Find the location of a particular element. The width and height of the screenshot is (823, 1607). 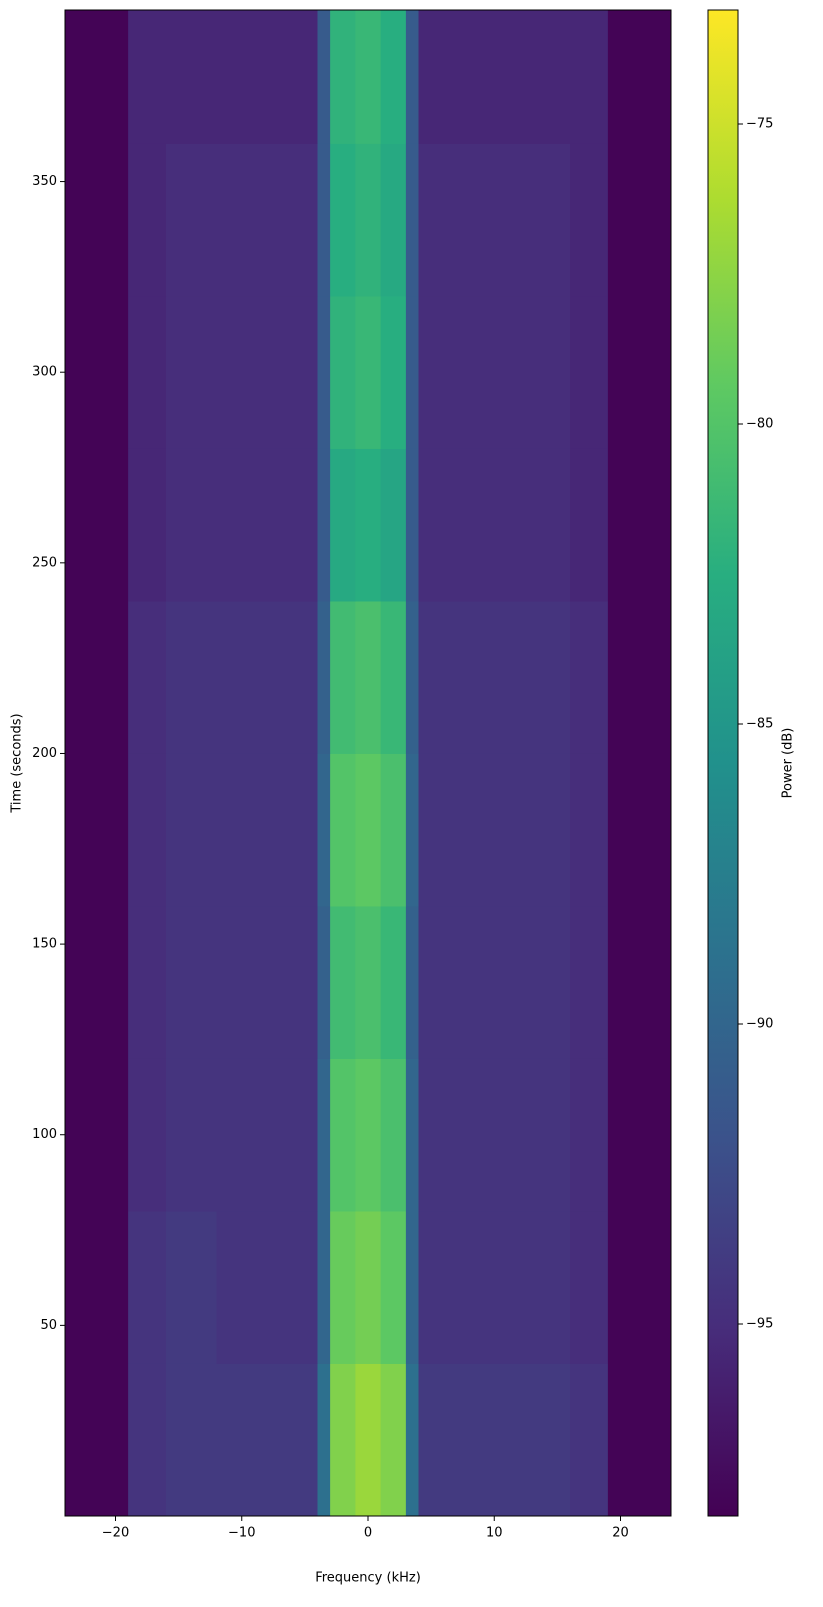

x-tick-label: 20 is located at coordinates (620, 1533).